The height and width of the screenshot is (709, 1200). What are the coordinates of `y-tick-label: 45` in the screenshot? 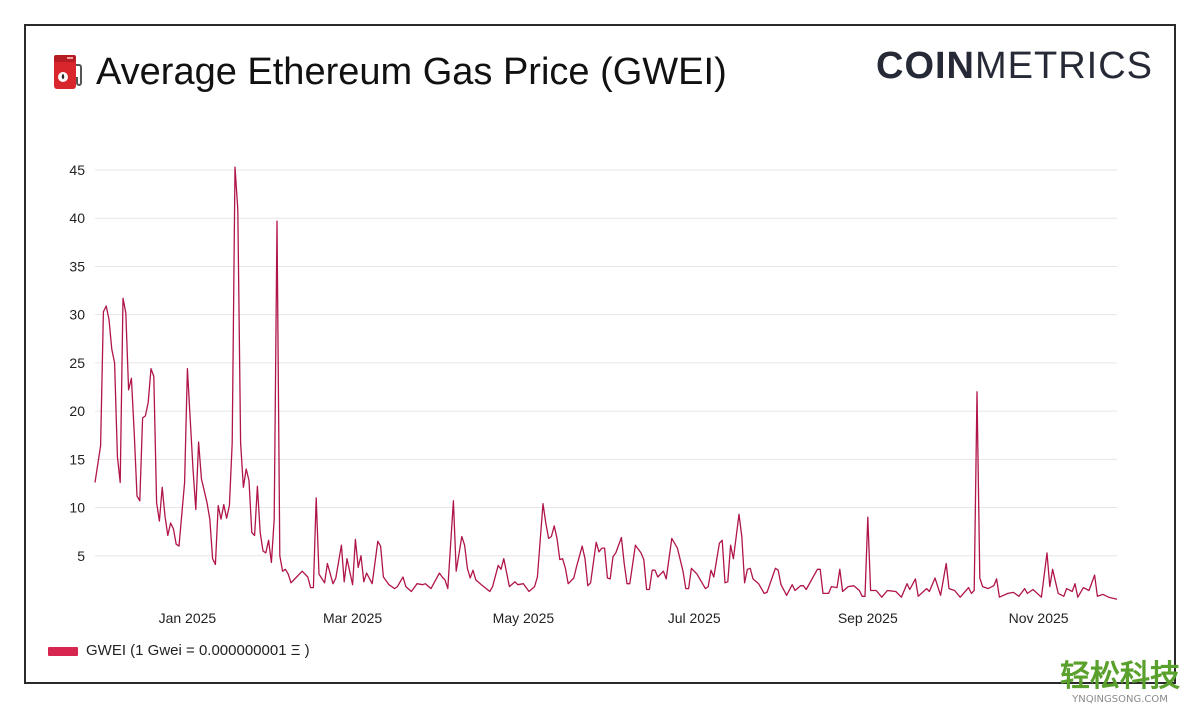 It's located at (77, 170).